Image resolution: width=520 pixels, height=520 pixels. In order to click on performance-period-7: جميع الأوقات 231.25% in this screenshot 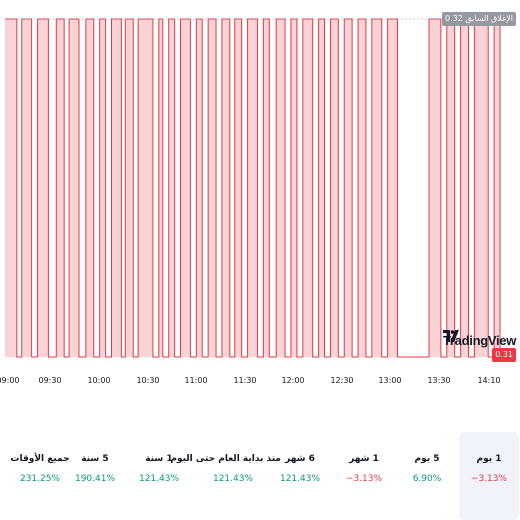, I will do `click(40, 476)`.